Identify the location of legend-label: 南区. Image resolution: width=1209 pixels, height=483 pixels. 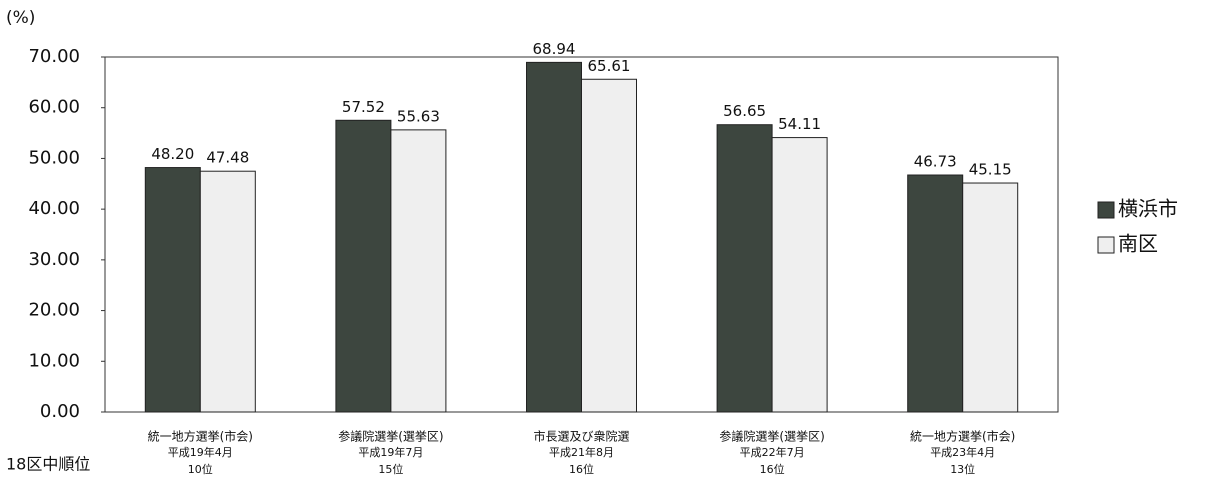
(1138, 244).